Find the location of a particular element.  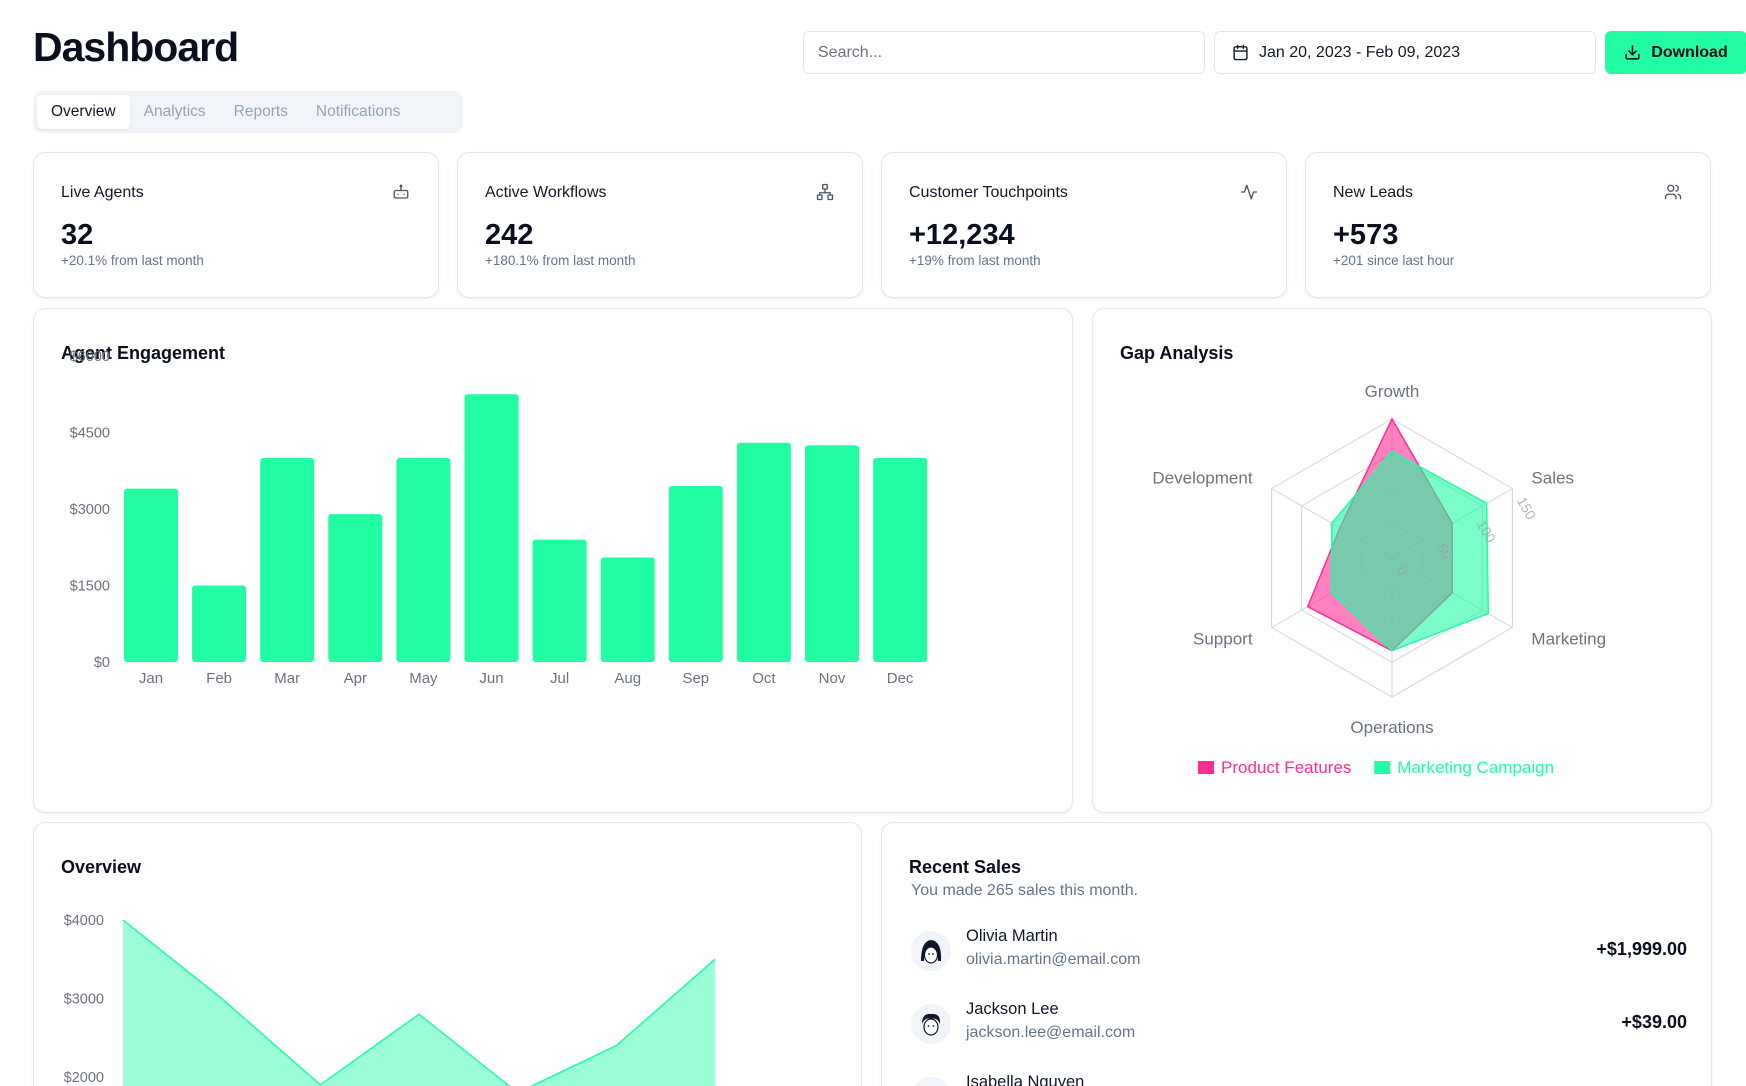

stat-value: 32 is located at coordinates (77, 235).